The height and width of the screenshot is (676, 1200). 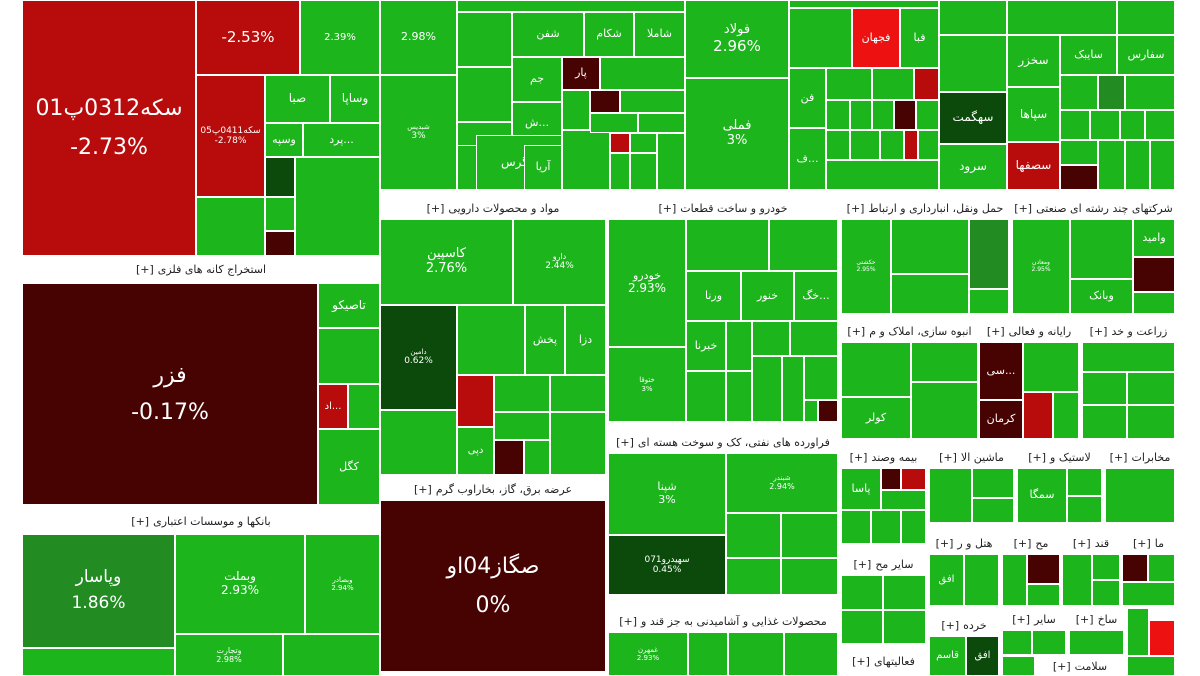 I want to click on sector-header: قند [+], so click(x=1091, y=543).